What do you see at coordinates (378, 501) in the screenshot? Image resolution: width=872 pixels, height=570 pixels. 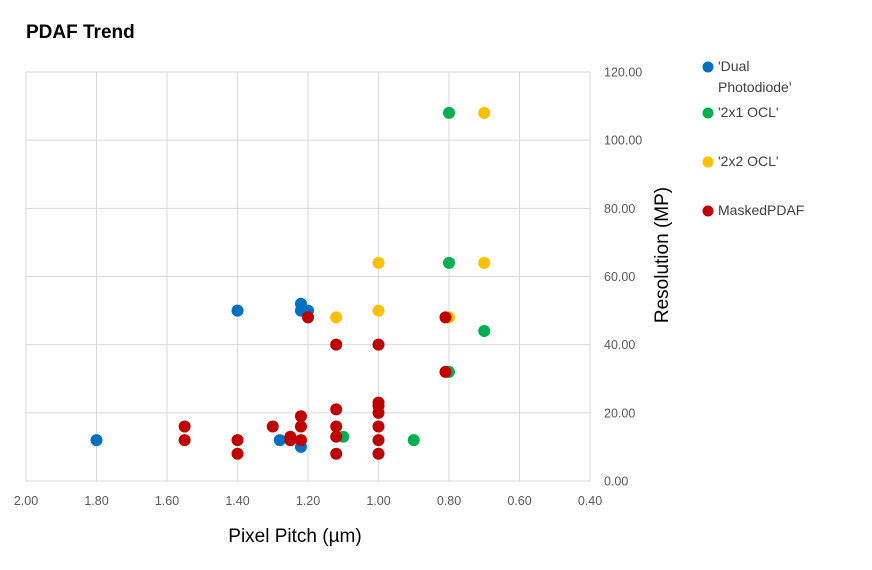 I see `x-tick-label: 1.00` at bounding box center [378, 501].